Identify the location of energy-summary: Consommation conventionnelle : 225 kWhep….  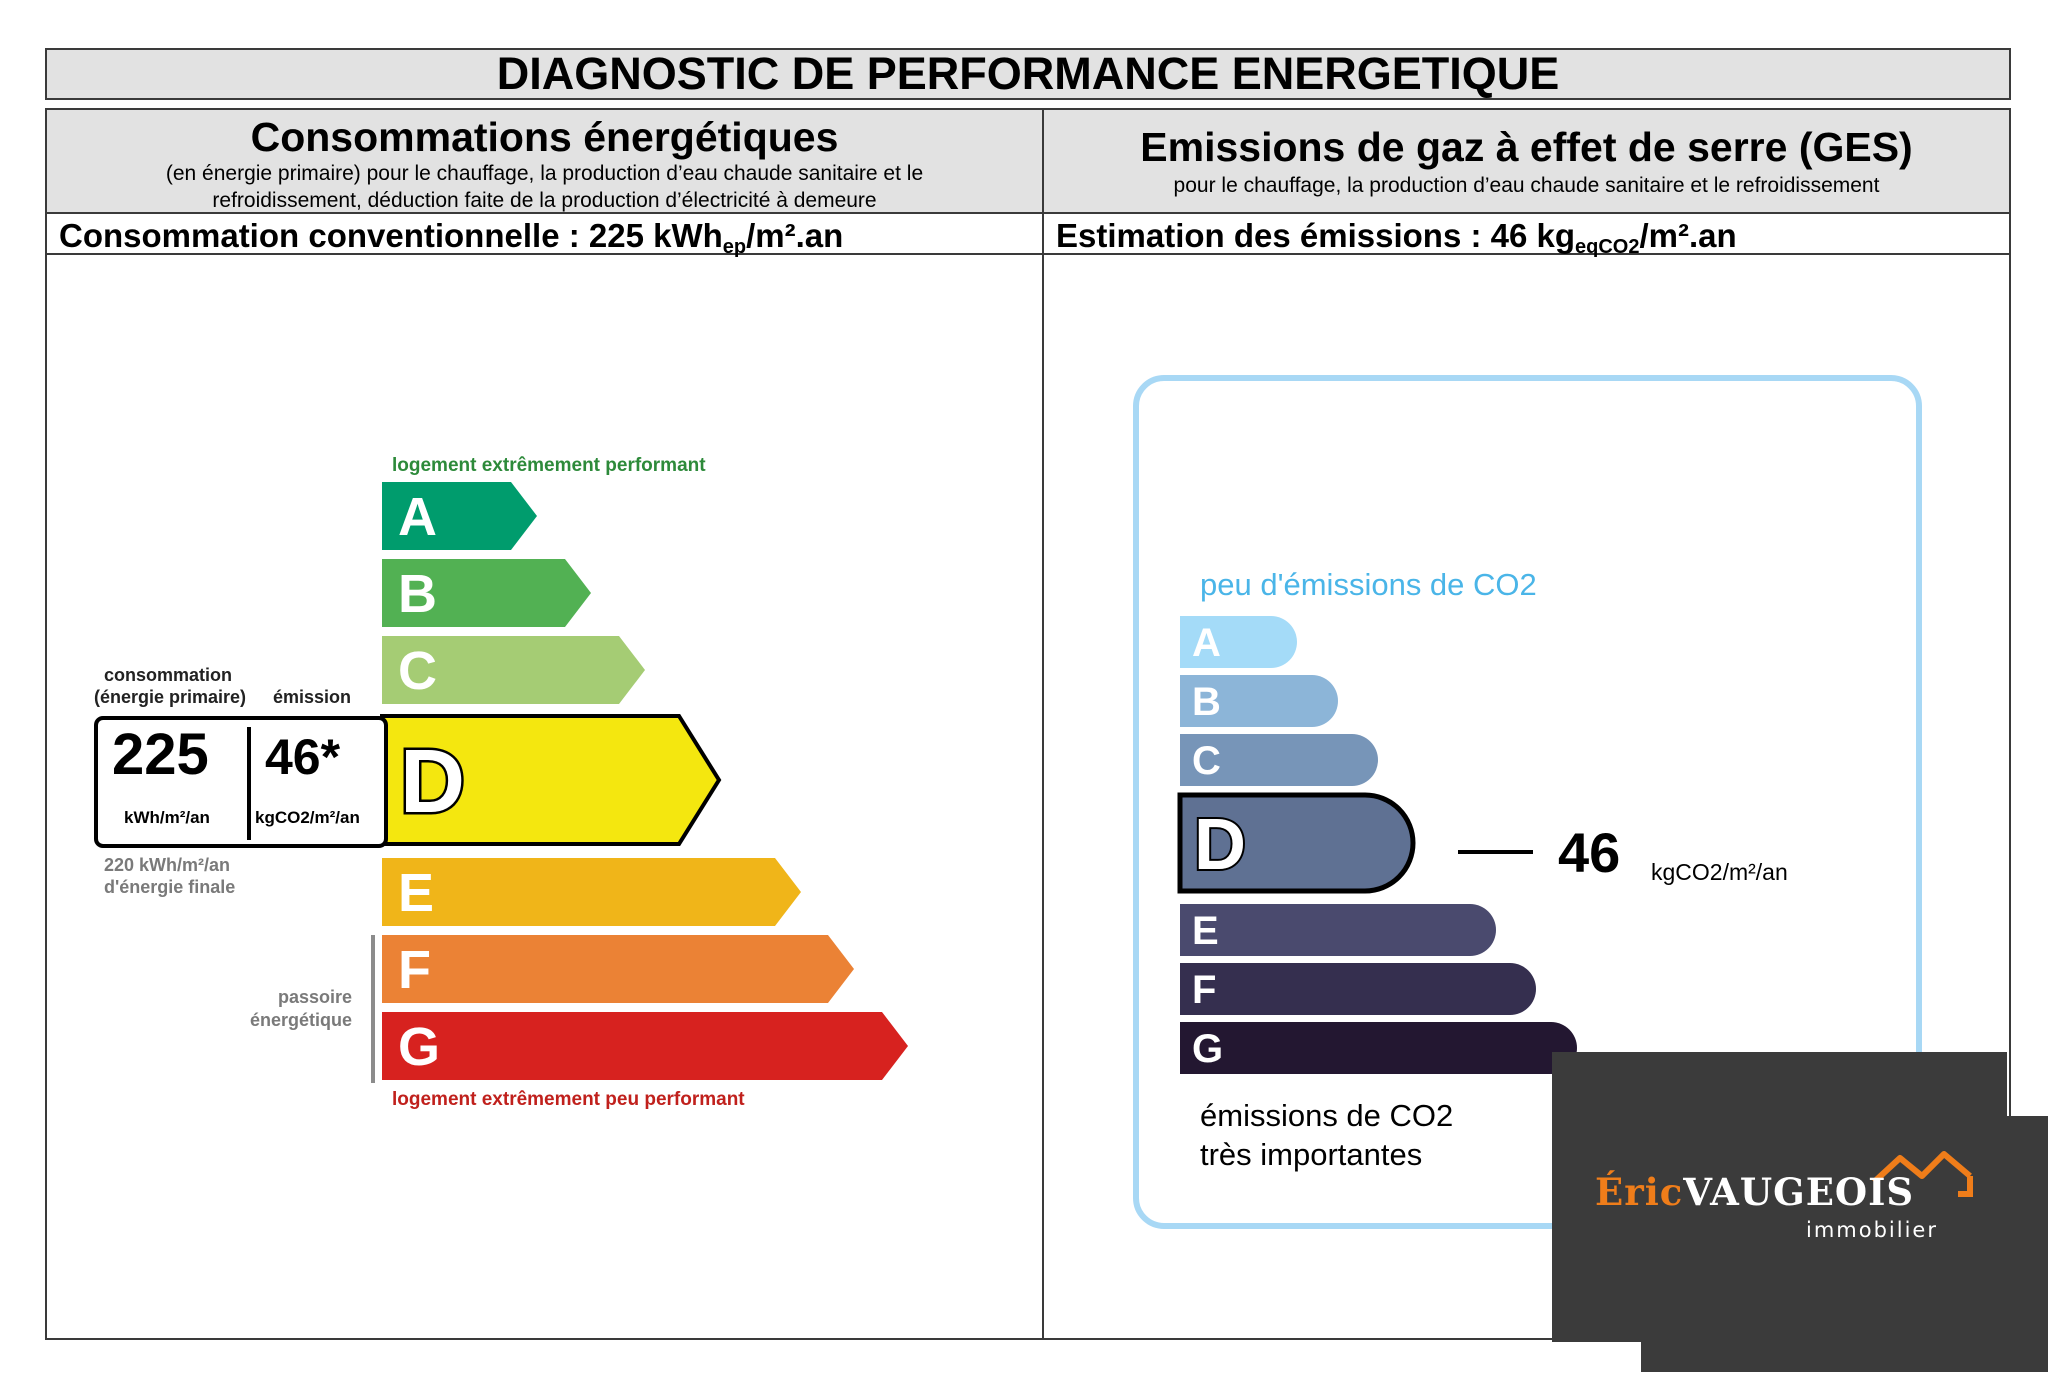
(451, 241).